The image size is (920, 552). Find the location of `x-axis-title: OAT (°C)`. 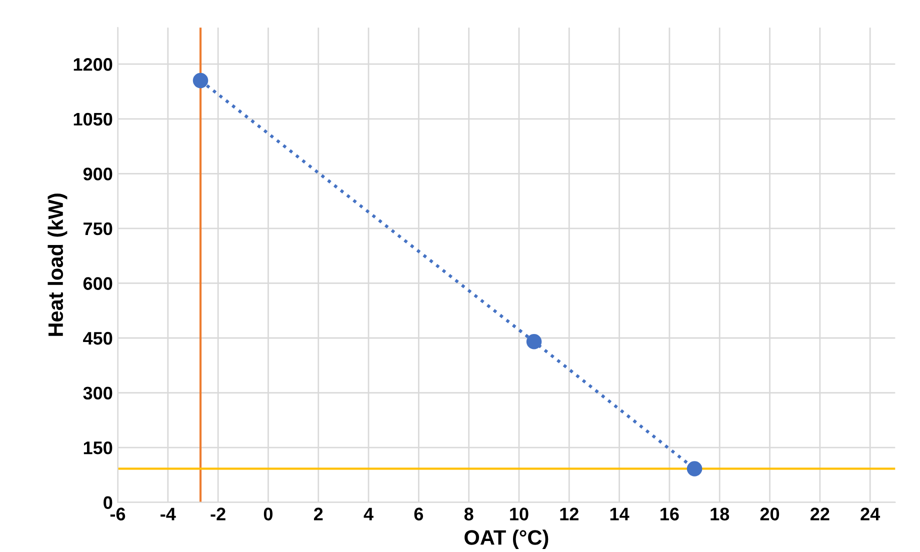

x-axis-title: OAT (°C) is located at coordinates (506, 539).